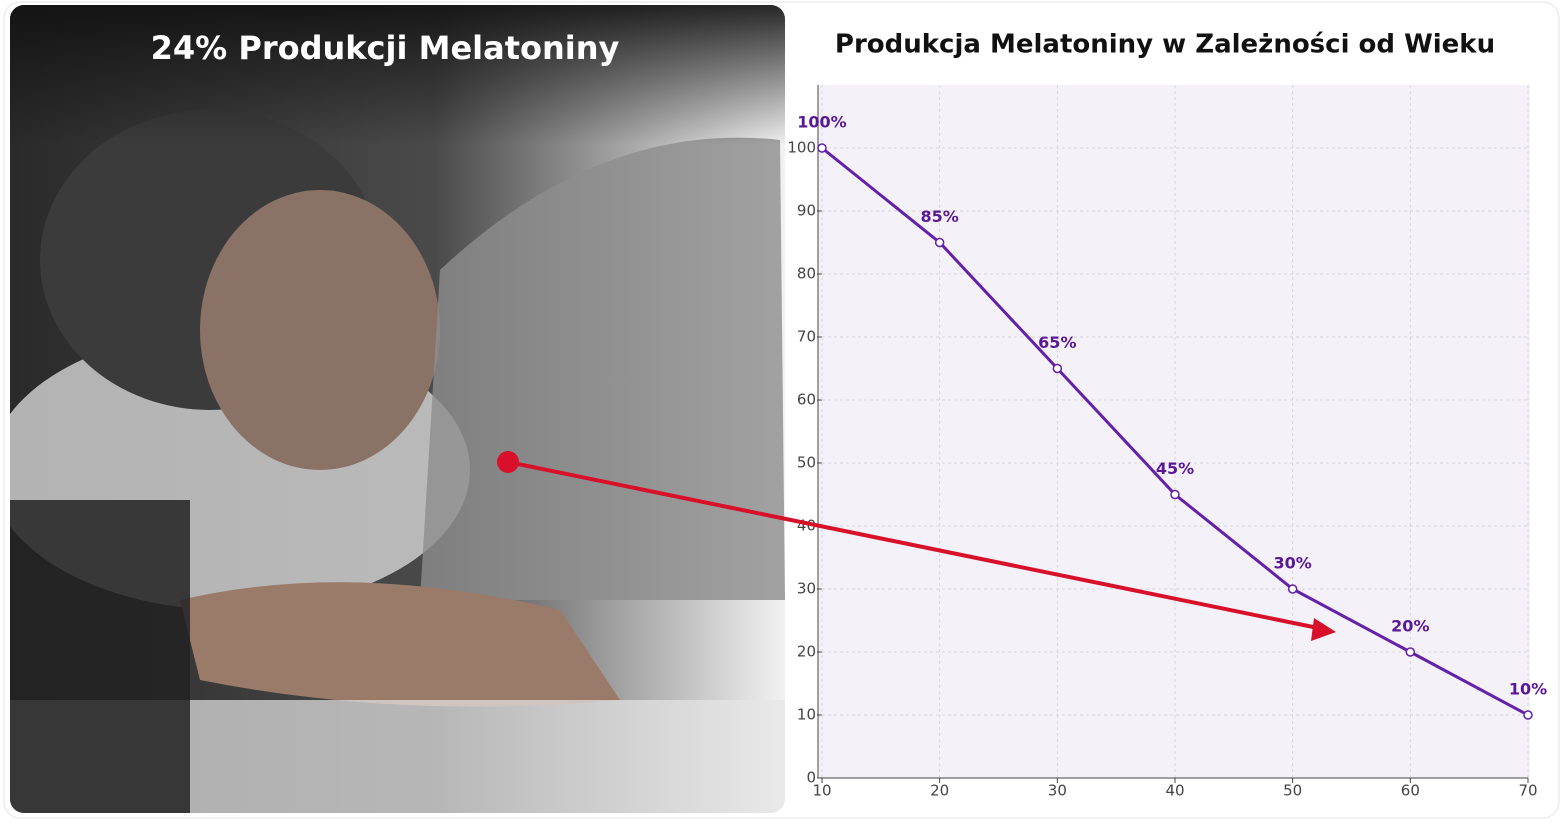 This screenshot has height=828, width=1563. I want to click on data-label: 45%, so click(1175, 468).